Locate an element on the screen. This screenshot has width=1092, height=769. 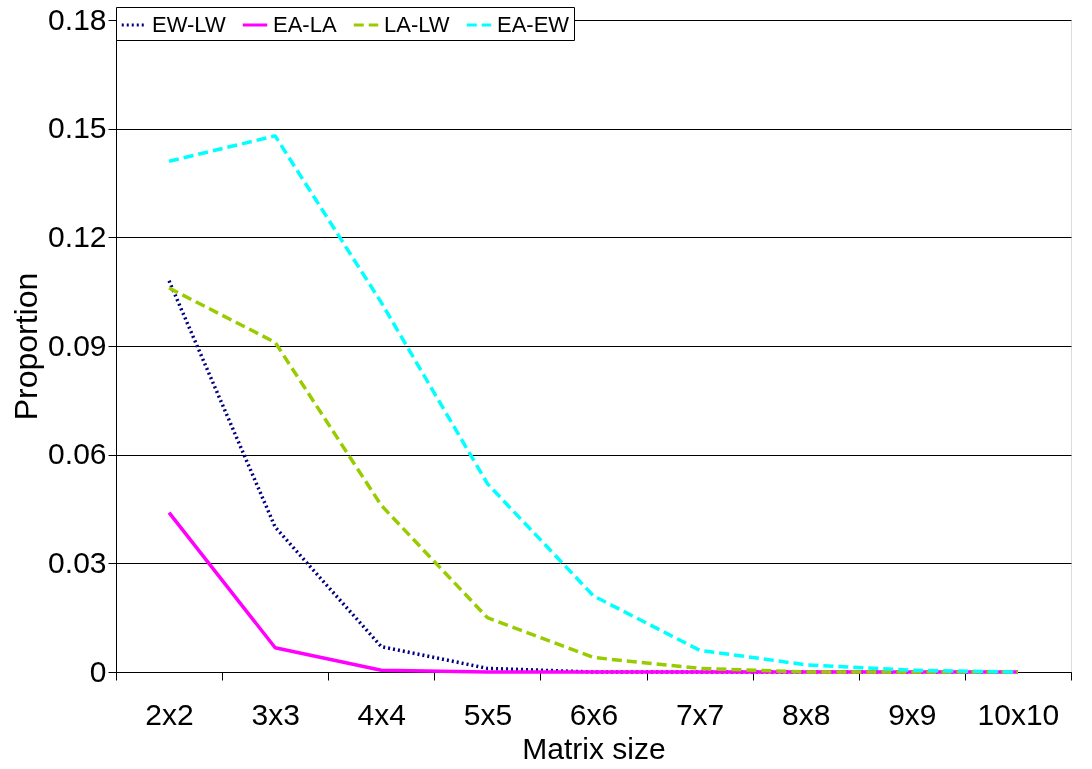
x-axis-title: Matrix size is located at coordinates (594, 748).